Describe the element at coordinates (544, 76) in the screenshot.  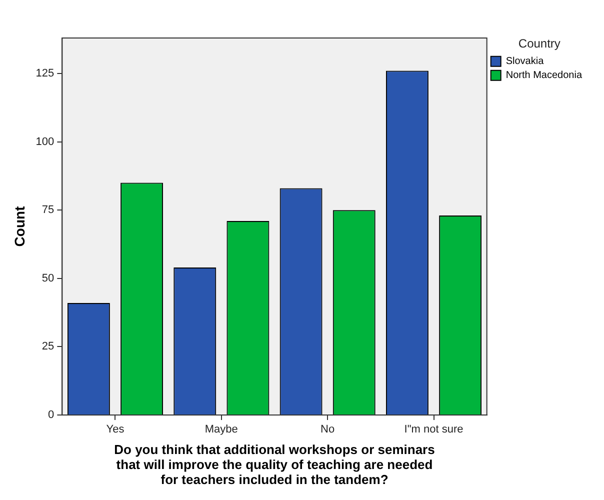
I see `legend-label: North Macedonia` at that location.